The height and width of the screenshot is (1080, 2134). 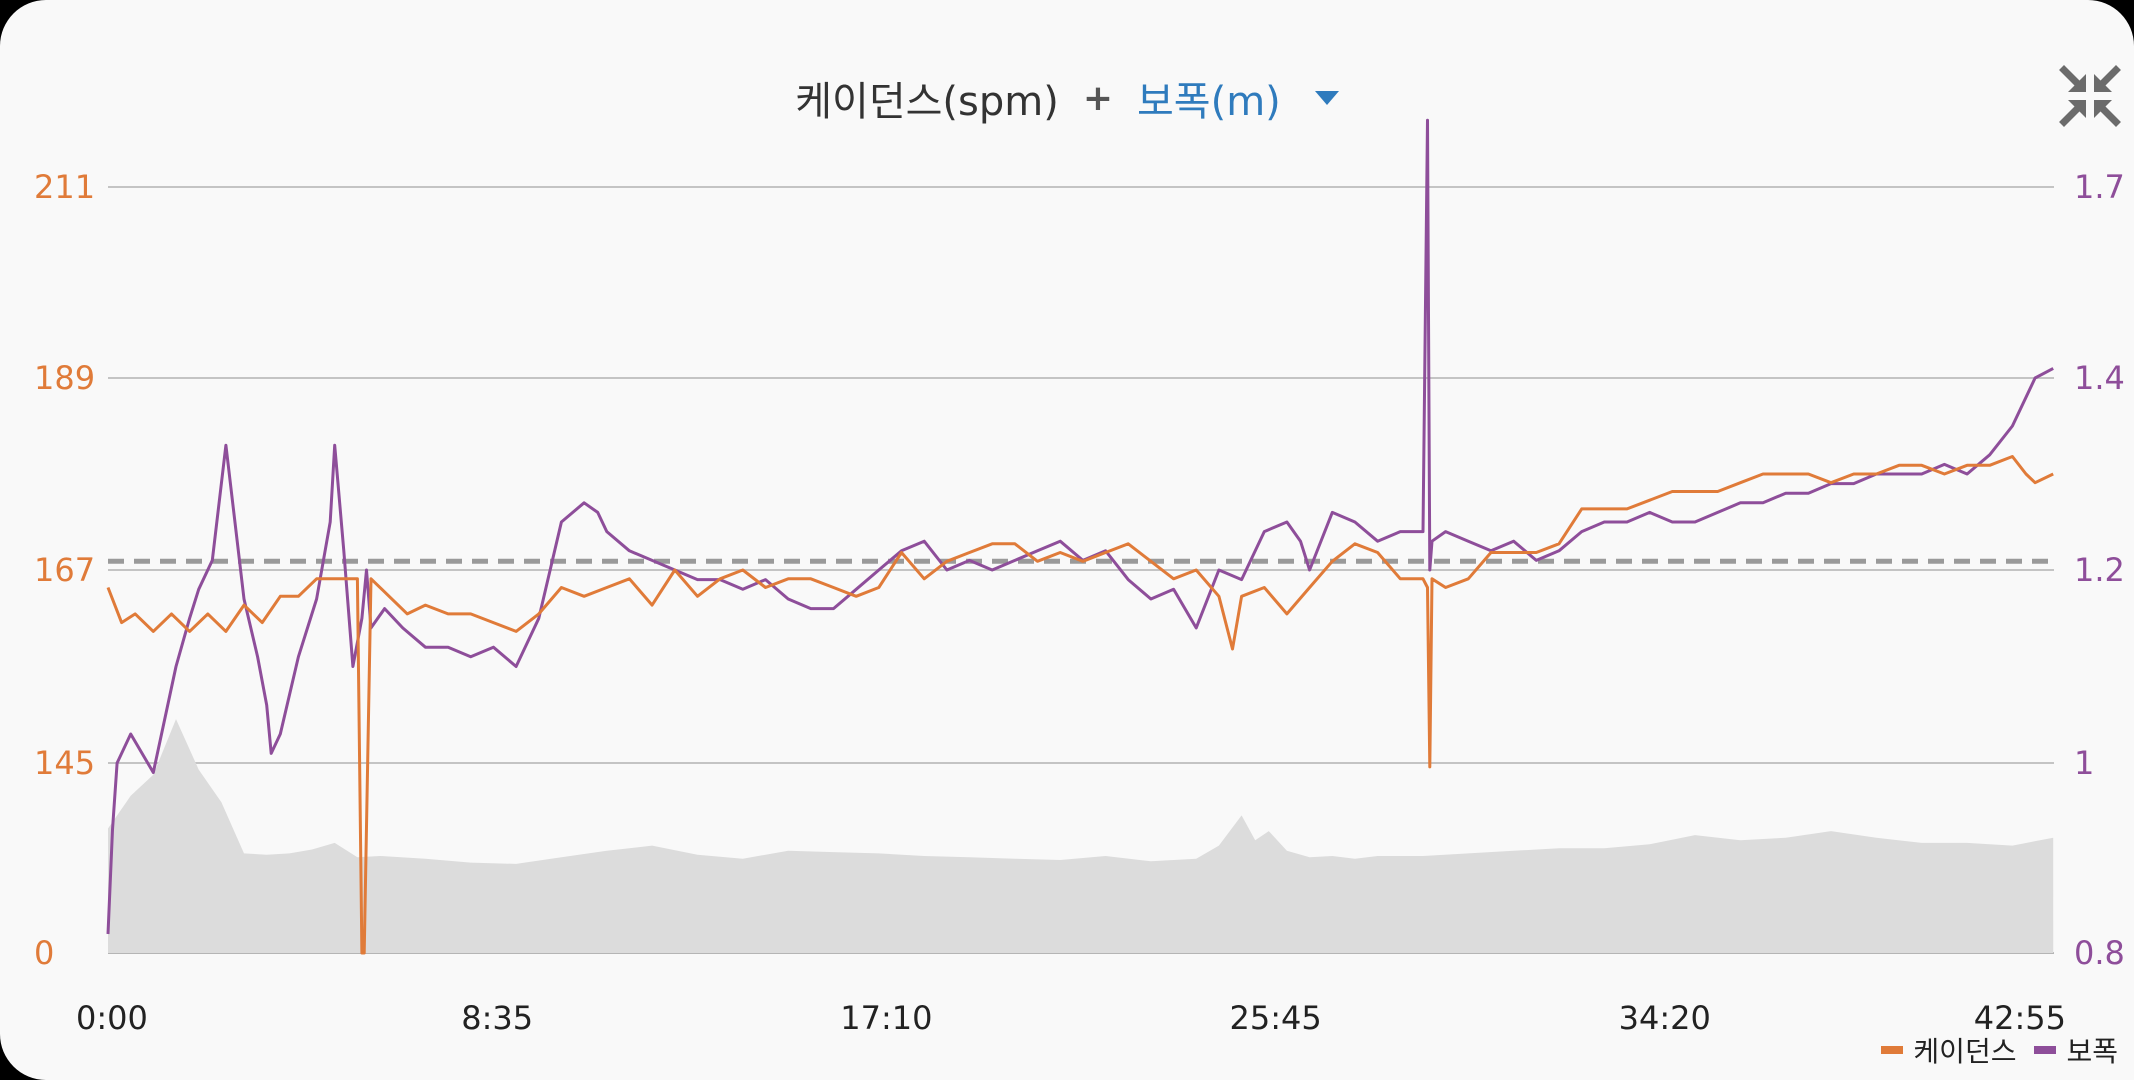 What do you see at coordinates (1665, 1018) in the screenshot?
I see `x-tick-label: 34:20` at bounding box center [1665, 1018].